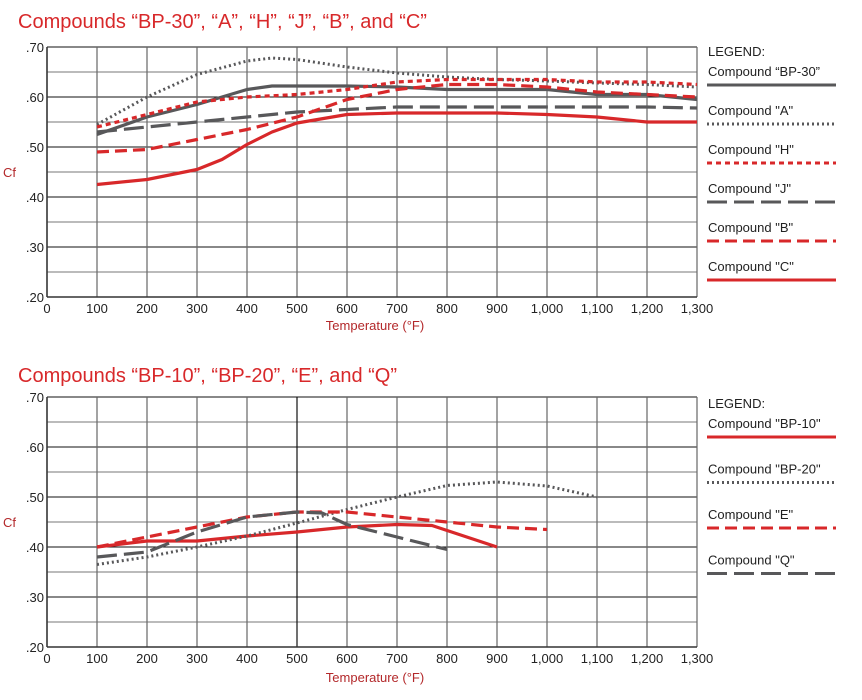 The height and width of the screenshot is (700, 862). I want to click on legend-label: Compound “BP-30”, so click(764, 71).